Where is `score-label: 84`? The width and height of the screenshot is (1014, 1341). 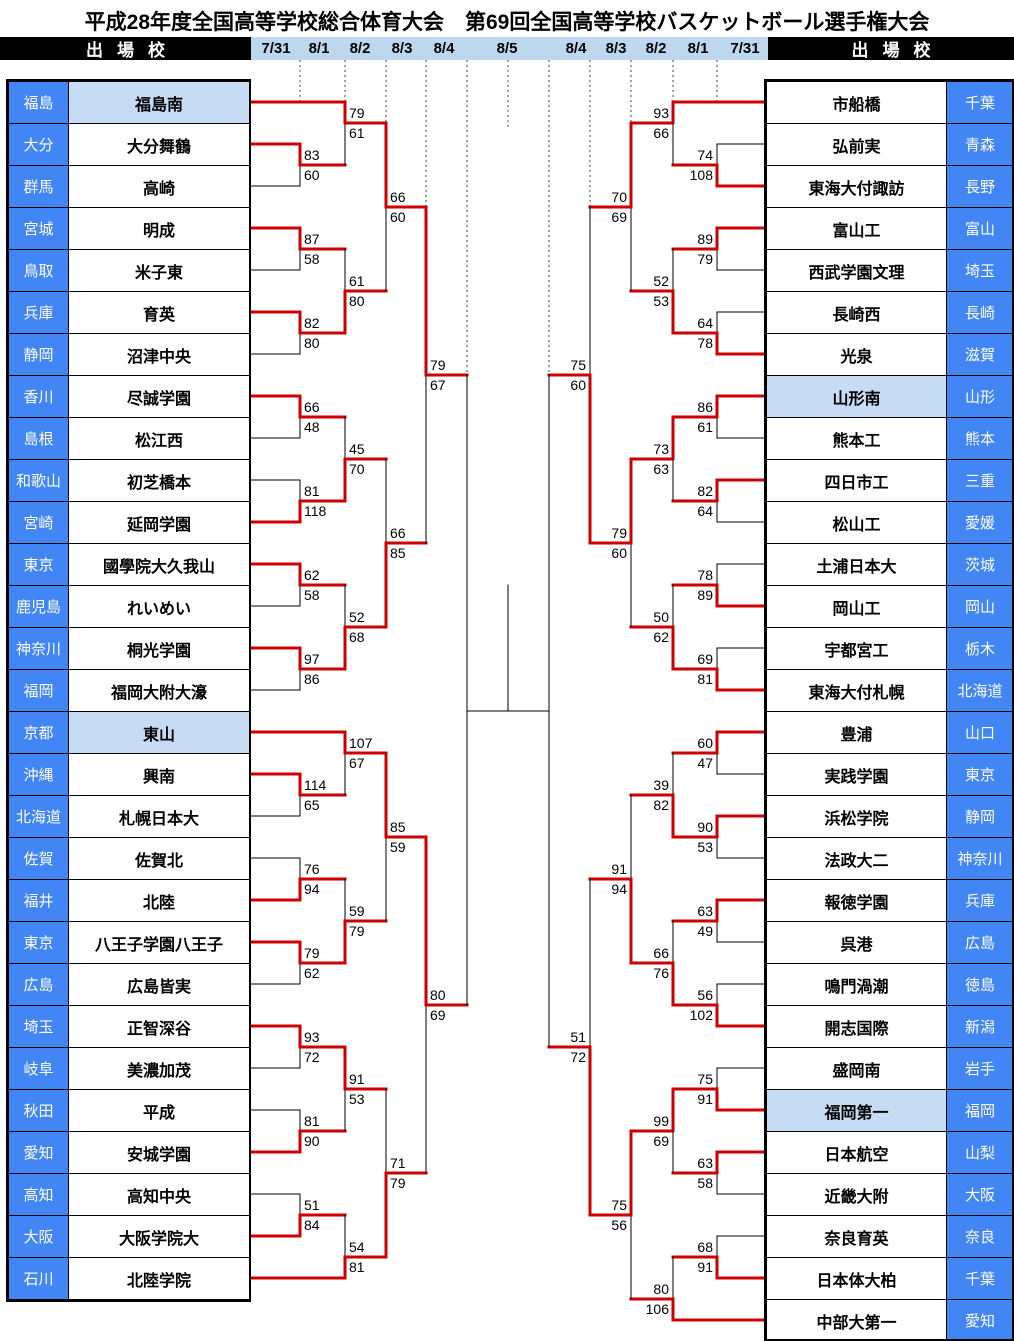
score-label: 84 is located at coordinates (312, 1225).